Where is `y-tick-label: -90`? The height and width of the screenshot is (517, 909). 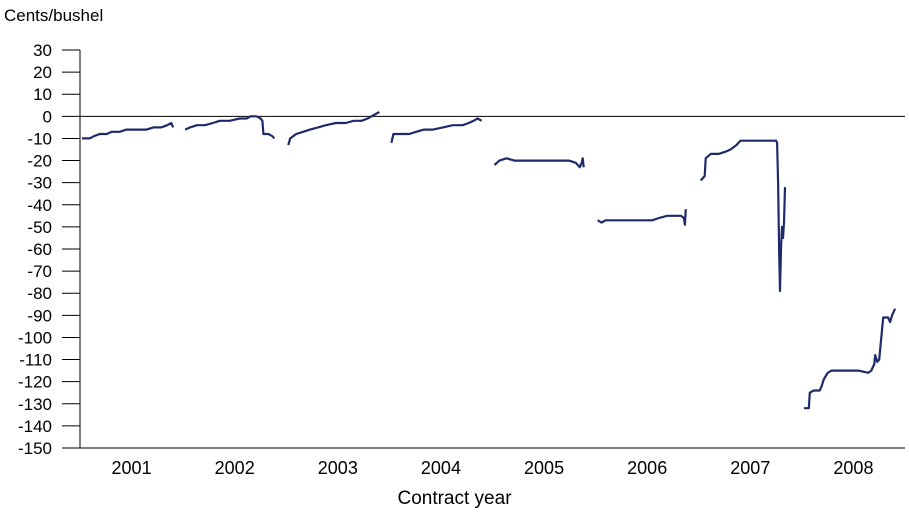 y-tick-label: -90 is located at coordinates (39, 315).